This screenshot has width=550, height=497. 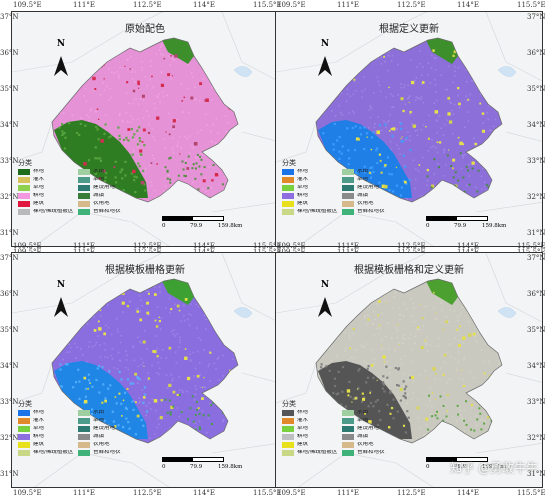 What do you see at coordinates (39, 204) in the screenshot?
I see `legend-label: 建筑` at bounding box center [39, 204].